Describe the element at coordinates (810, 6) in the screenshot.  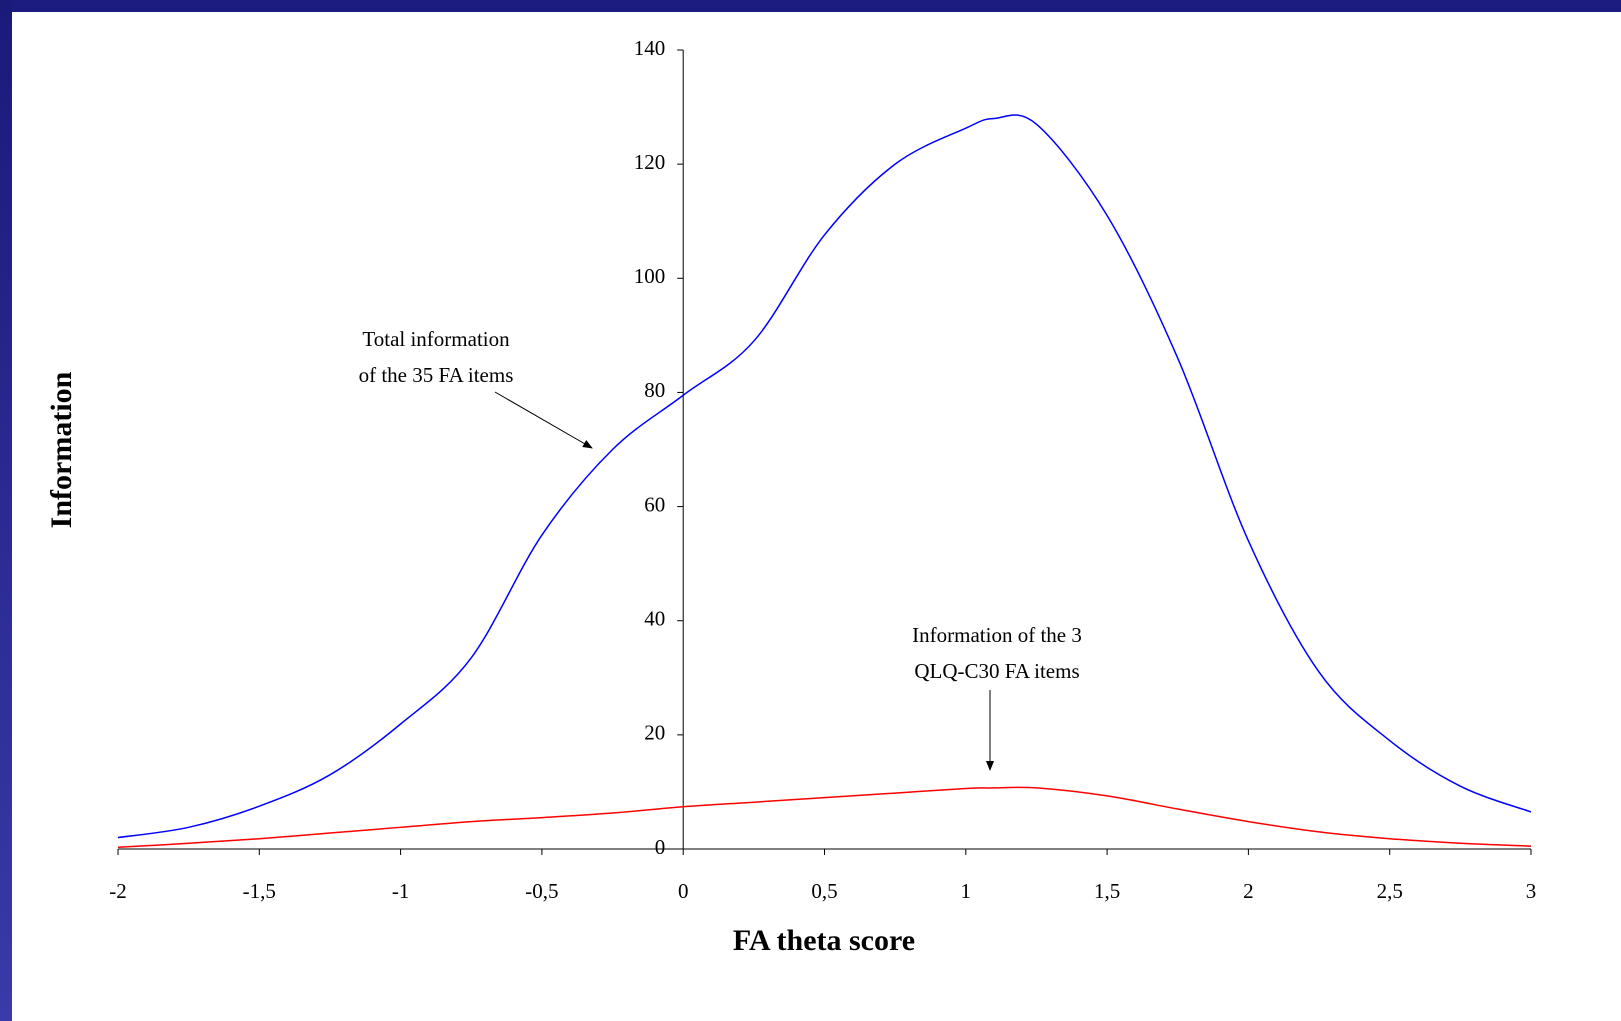
I see `top-band` at that location.